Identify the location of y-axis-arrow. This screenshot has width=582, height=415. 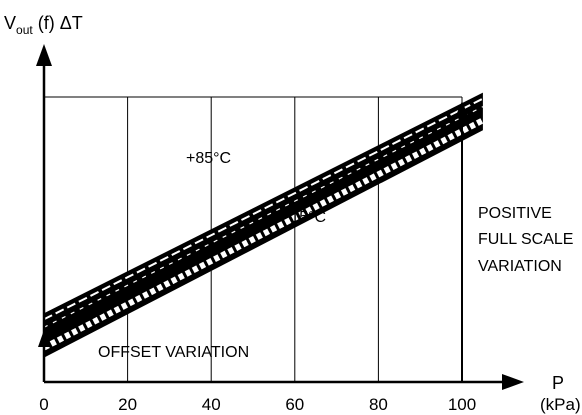
(44, 55).